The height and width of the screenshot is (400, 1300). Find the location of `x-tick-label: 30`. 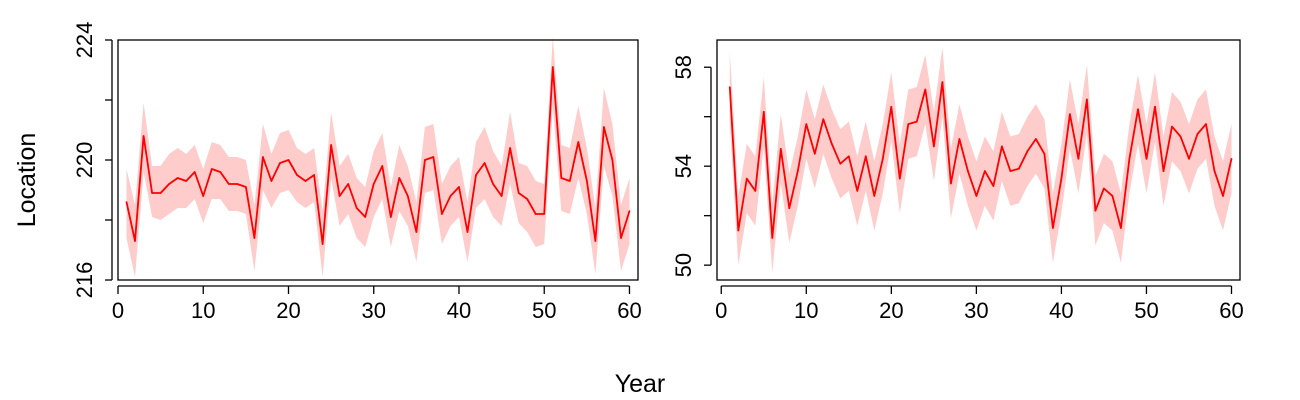

x-tick-label: 30 is located at coordinates (976, 310).